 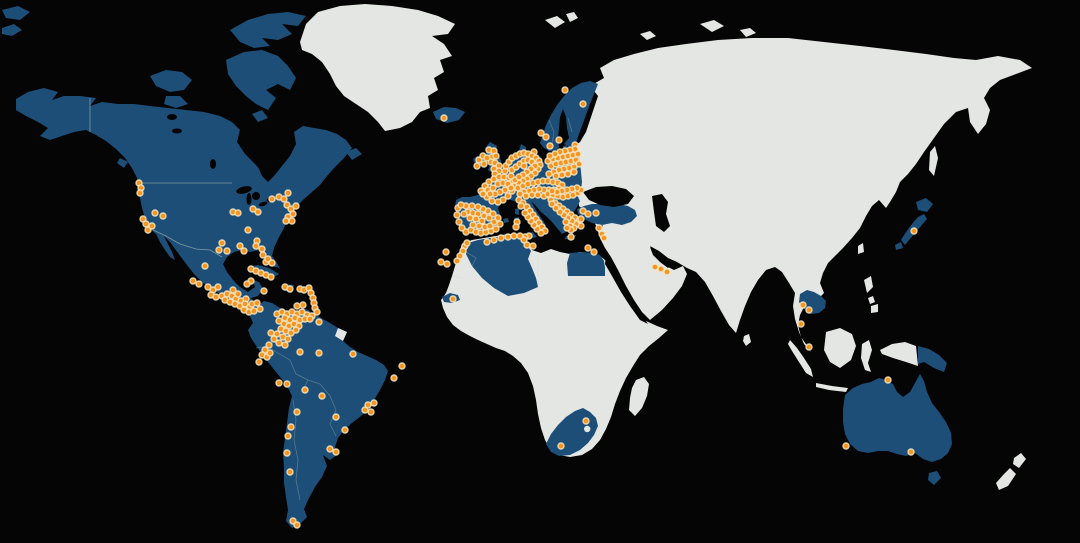 What do you see at coordinates (661, 257) in the screenshot?
I see `persian-gulf` at bounding box center [661, 257].